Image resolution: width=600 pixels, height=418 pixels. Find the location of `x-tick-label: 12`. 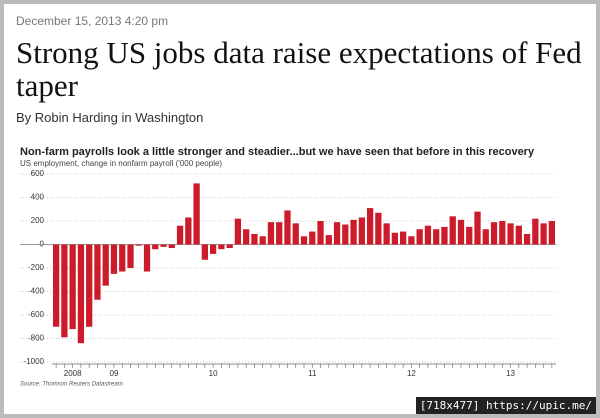

x-tick-label: 12 is located at coordinates (411, 373).